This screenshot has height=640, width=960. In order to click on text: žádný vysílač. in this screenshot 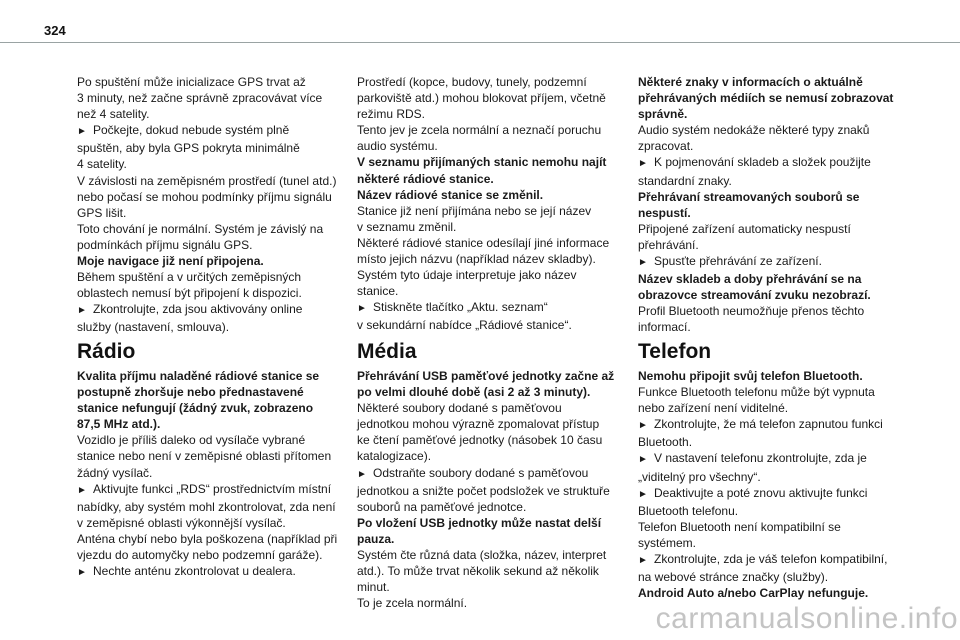, I will do `click(115, 472)`.